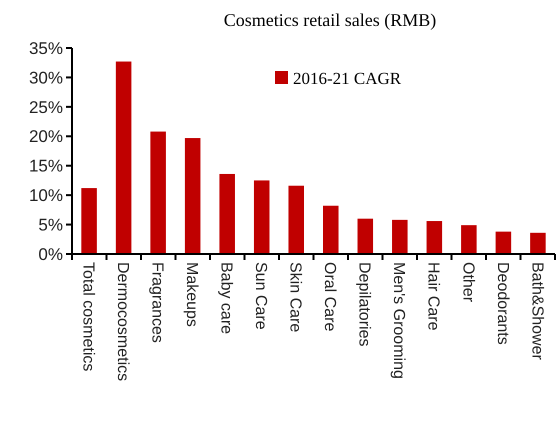 This screenshot has height=421, width=559. What do you see at coordinates (123, 322) in the screenshot?
I see `x-tick-label: Dermocosmetics` at bounding box center [123, 322].